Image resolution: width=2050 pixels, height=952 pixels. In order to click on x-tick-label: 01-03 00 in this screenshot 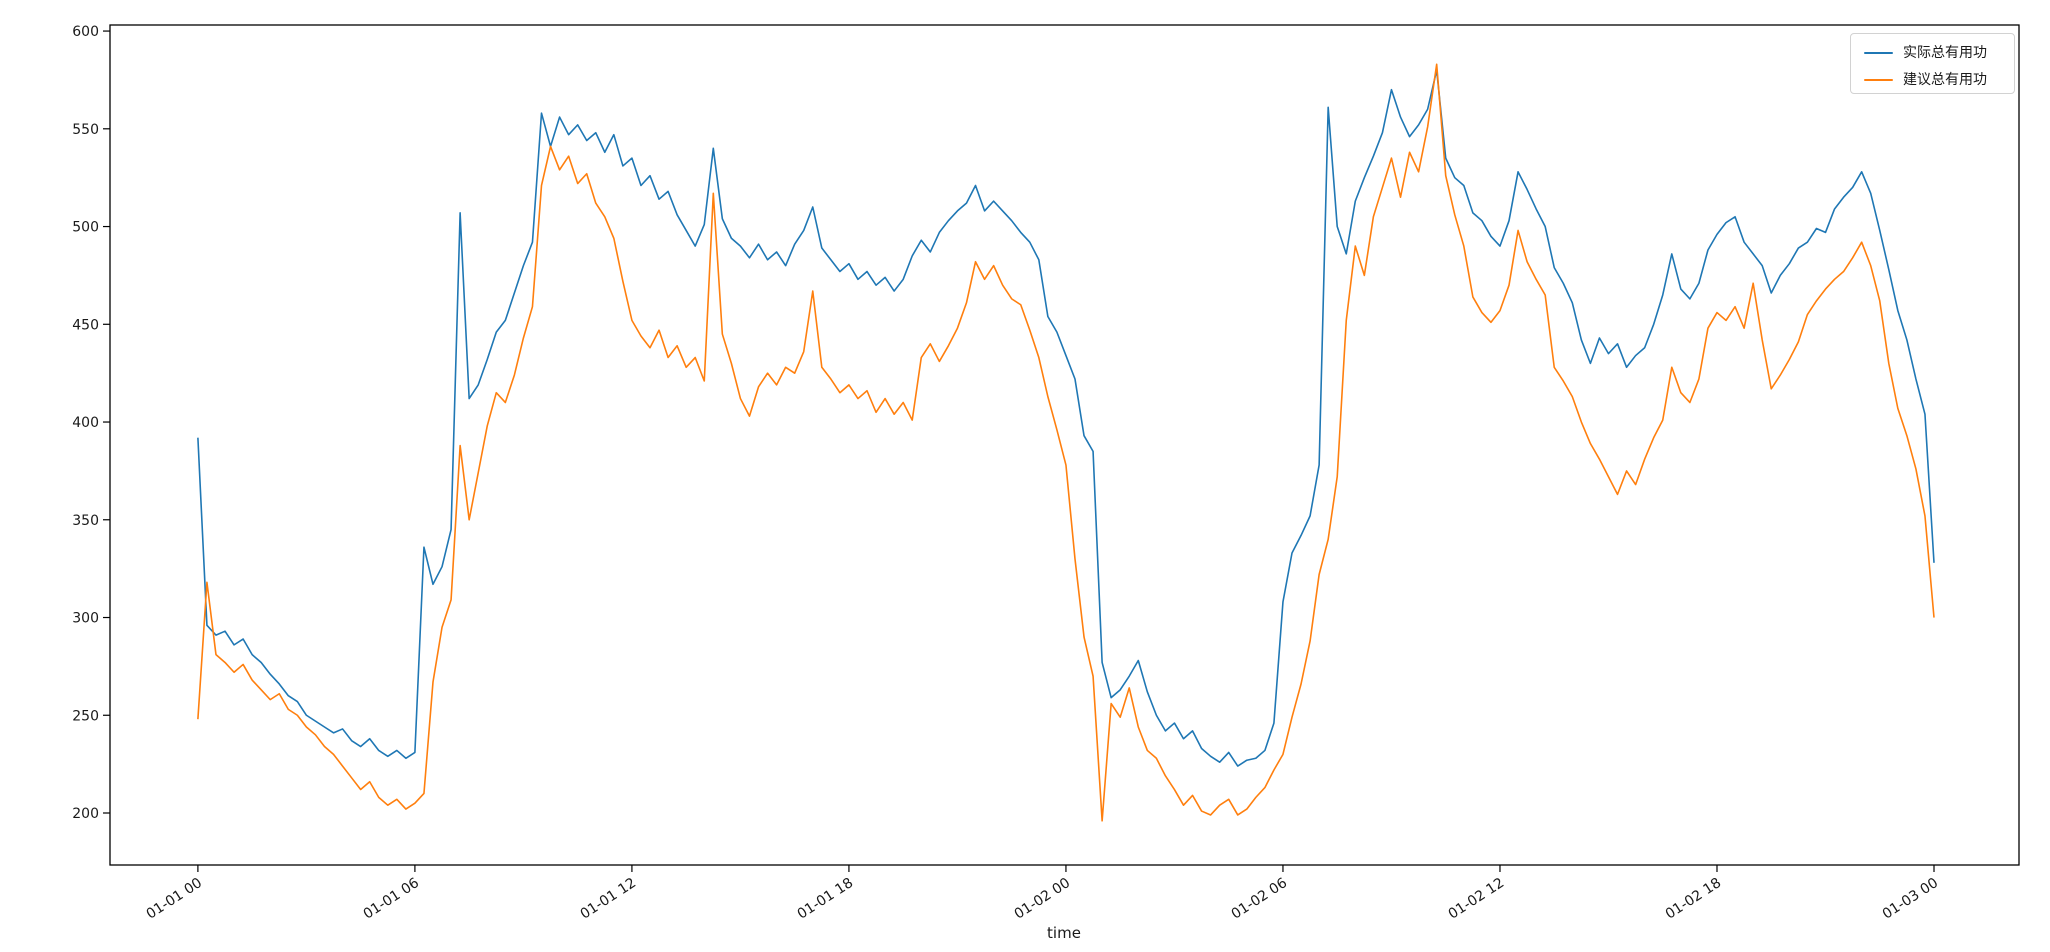, I will do `click(1911, 899)`.